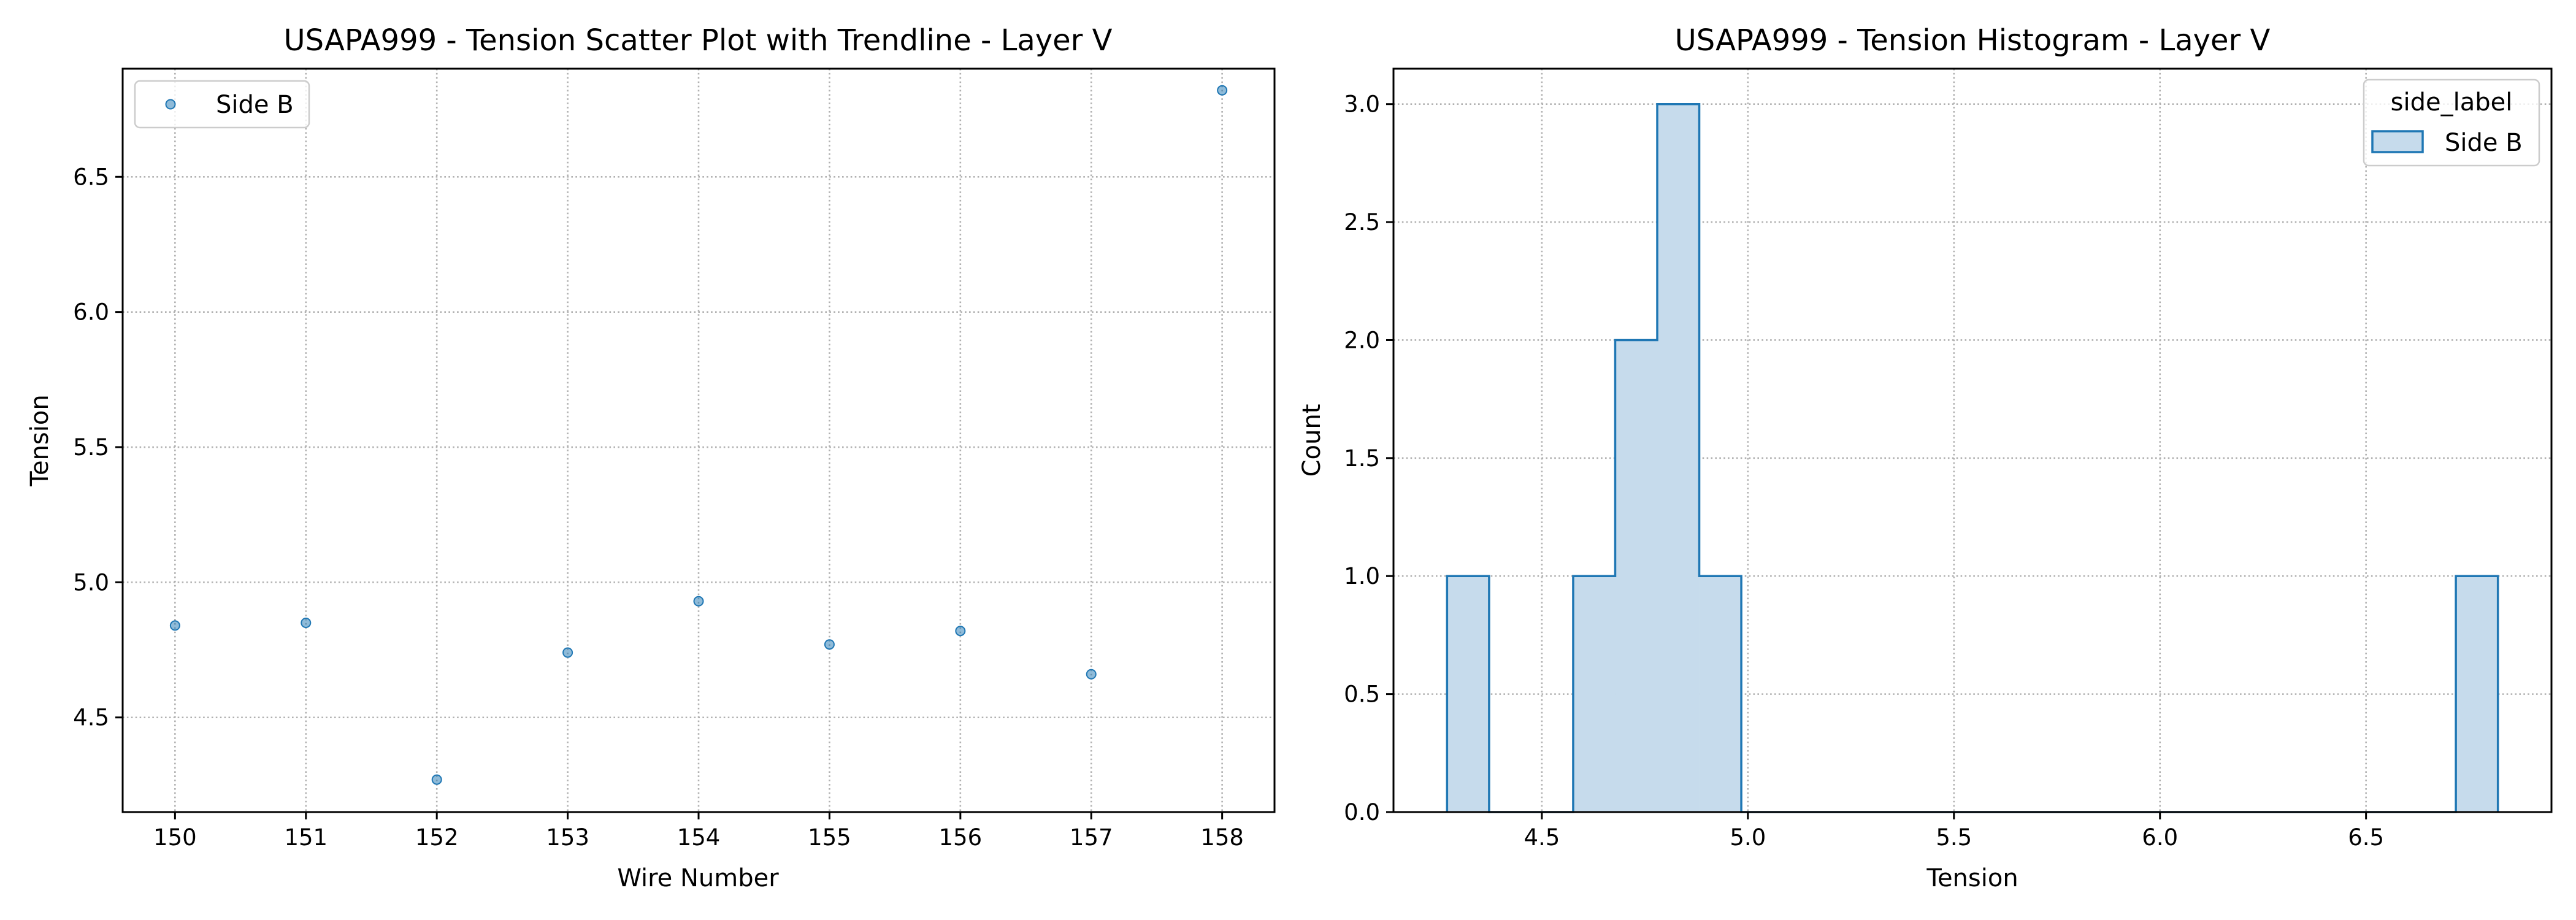  What do you see at coordinates (699, 837) in the screenshot?
I see `scatter-x-tick-label: 154` at bounding box center [699, 837].